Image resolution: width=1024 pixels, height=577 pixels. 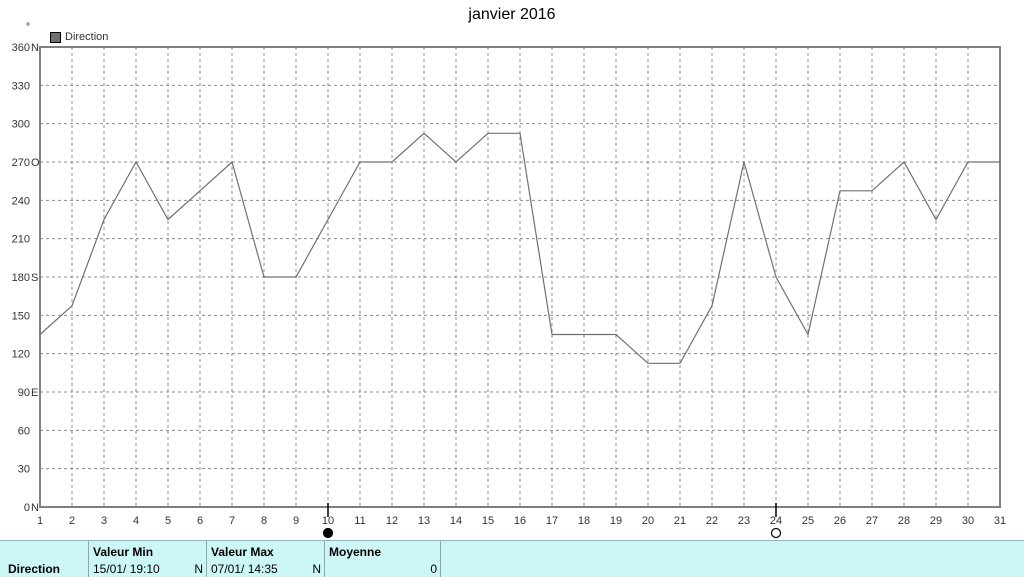 What do you see at coordinates (24, 393) in the screenshot?
I see `y-tick-label: 90` at bounding box center [24, 393].